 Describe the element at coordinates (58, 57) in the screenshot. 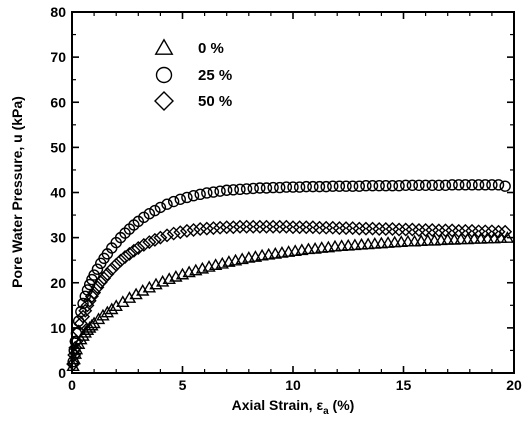

I see `y-tick-label: 70` at that location.